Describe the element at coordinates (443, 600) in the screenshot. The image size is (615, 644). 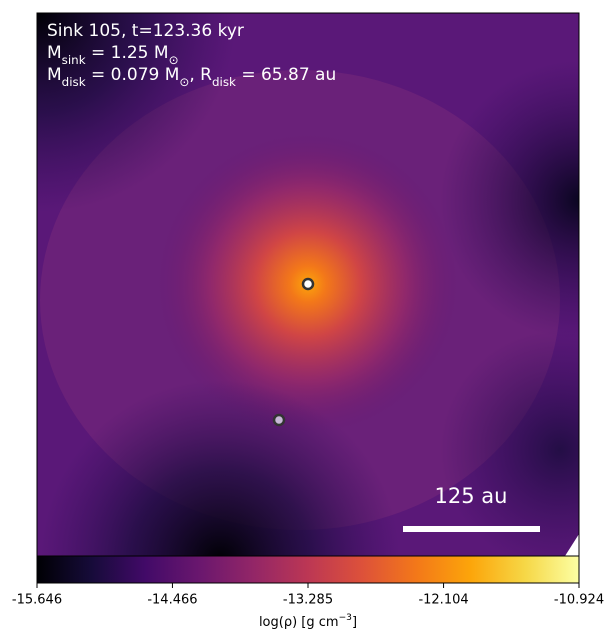
I see `colorbar-tick-label: -12.104` at that location.